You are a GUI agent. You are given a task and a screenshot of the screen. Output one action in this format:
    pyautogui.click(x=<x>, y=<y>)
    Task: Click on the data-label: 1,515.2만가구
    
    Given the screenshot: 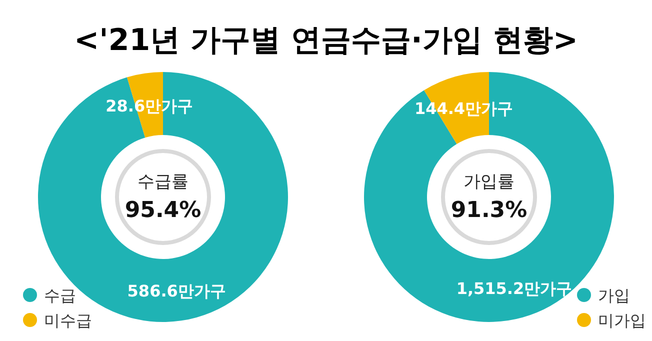 What is the action you would take?
    pyautogui.click(x=514, y=288)
    